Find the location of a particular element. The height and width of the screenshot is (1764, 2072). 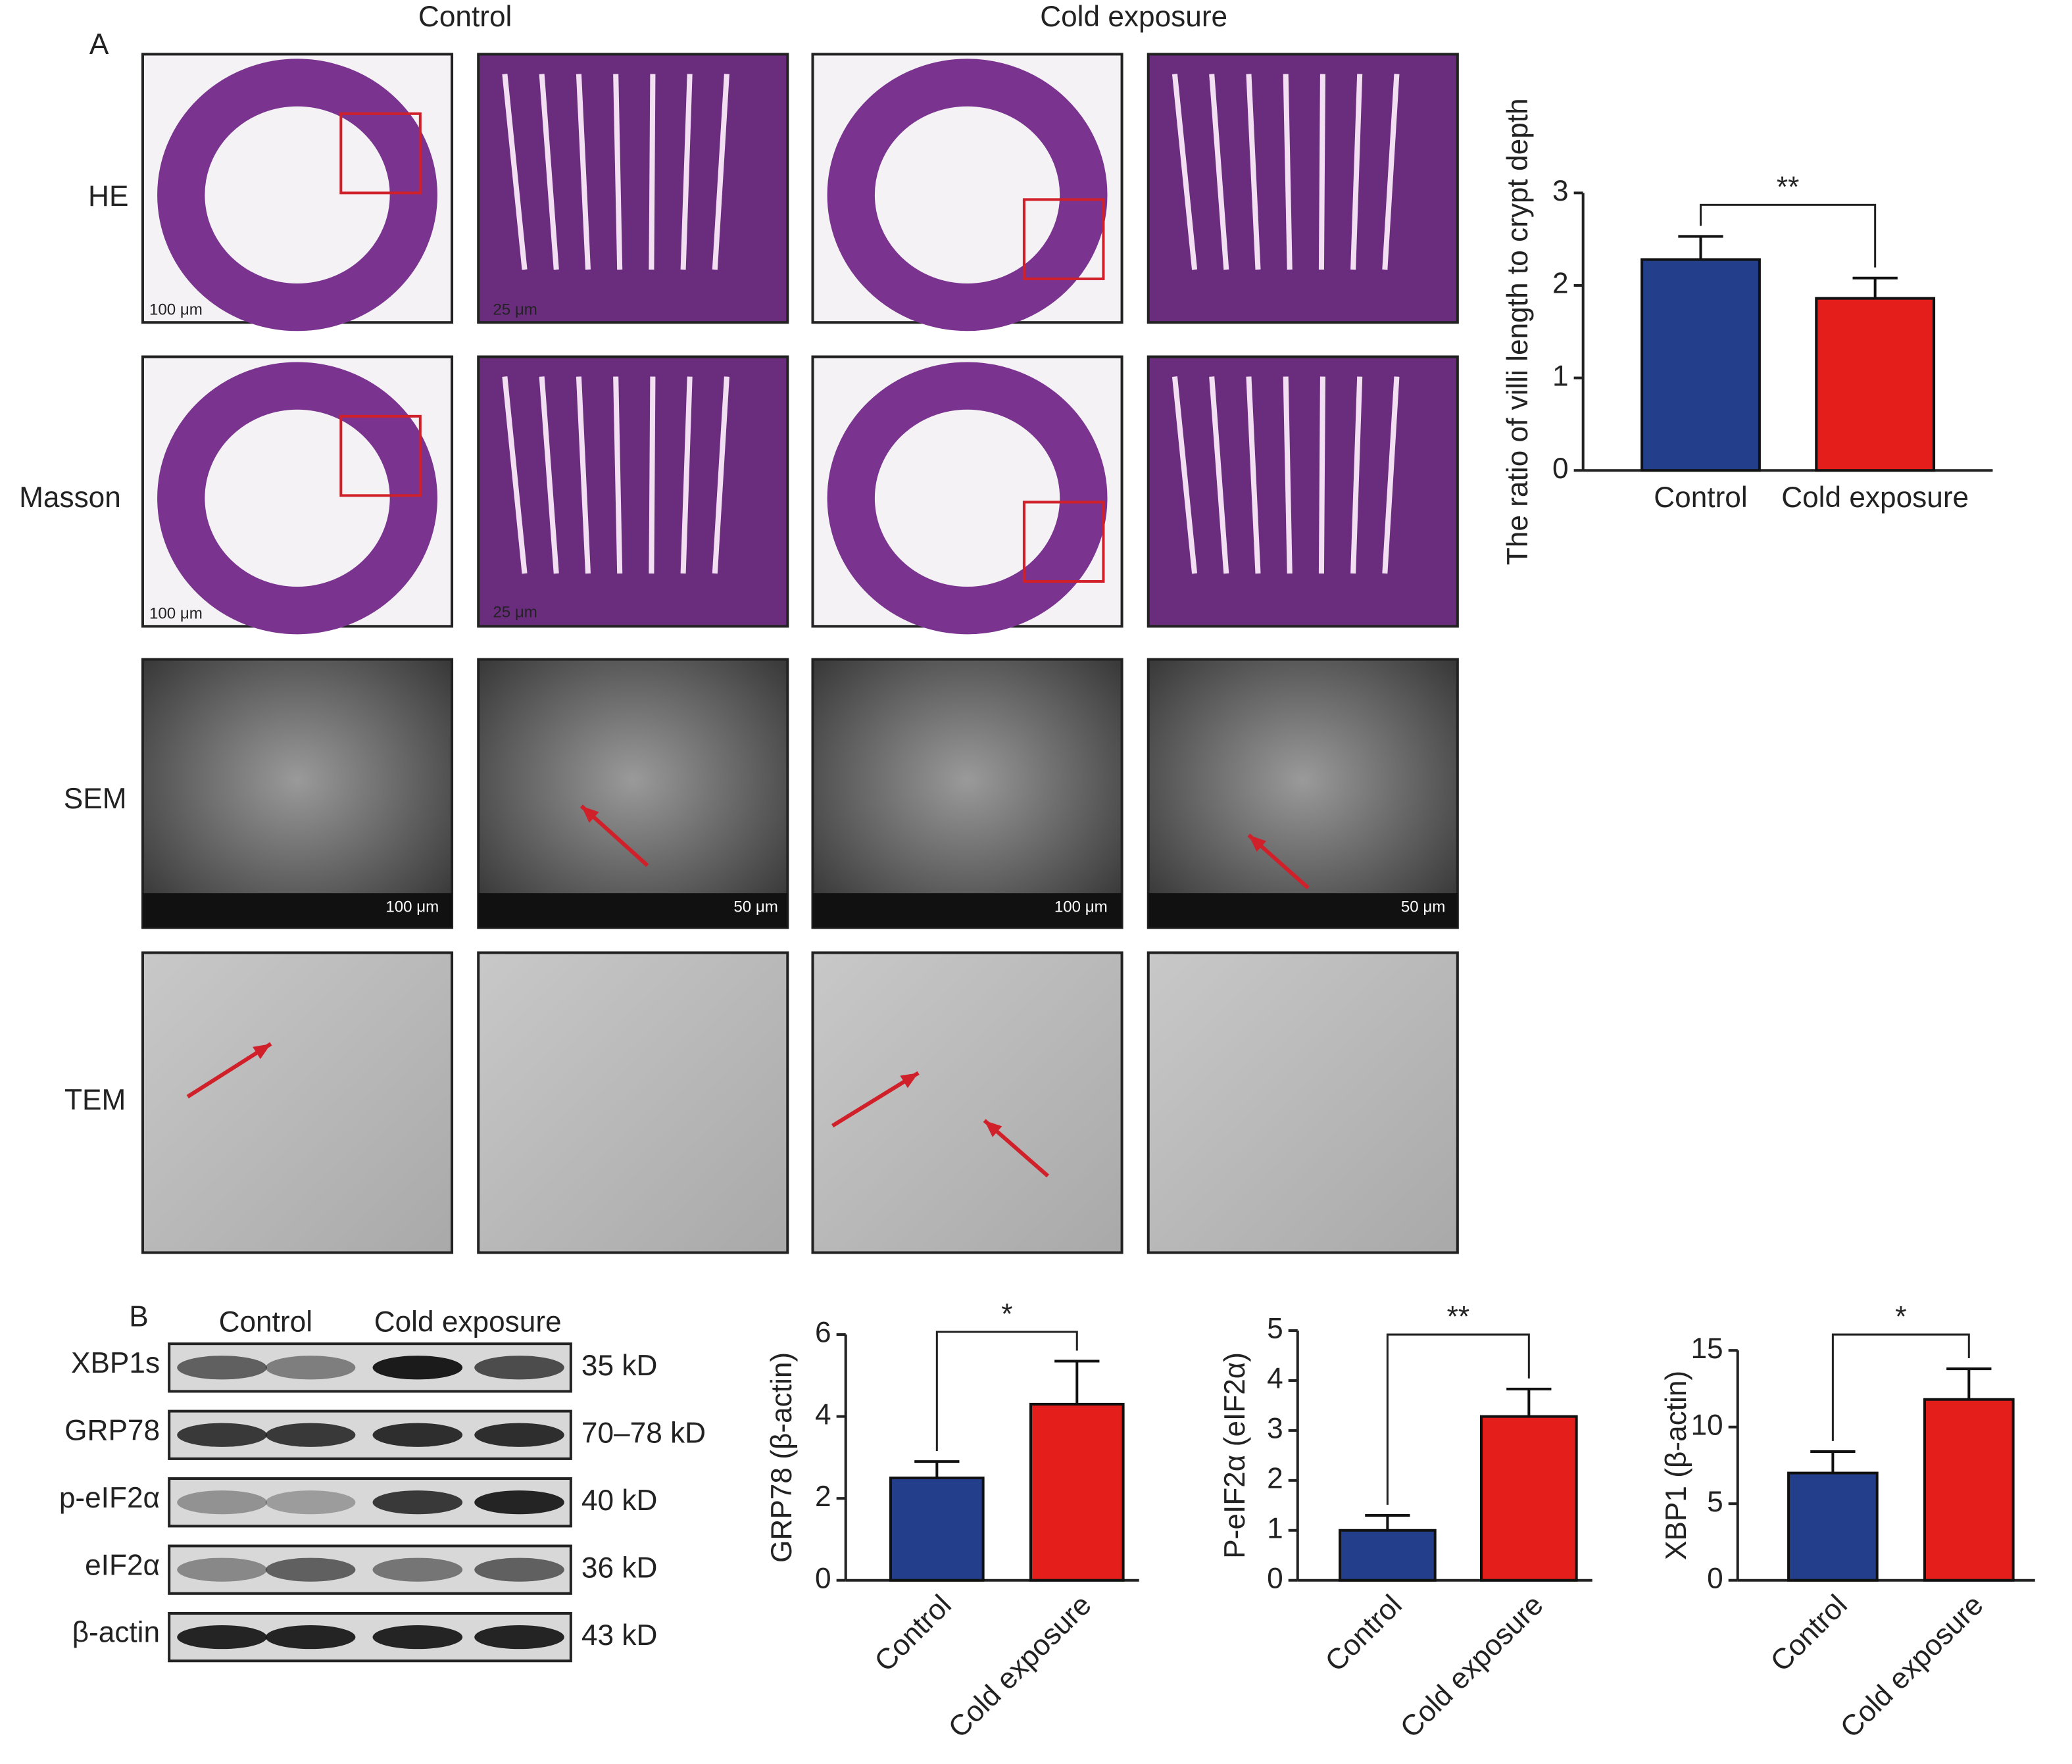

blot-strip is located at coordinates (370, 1569).